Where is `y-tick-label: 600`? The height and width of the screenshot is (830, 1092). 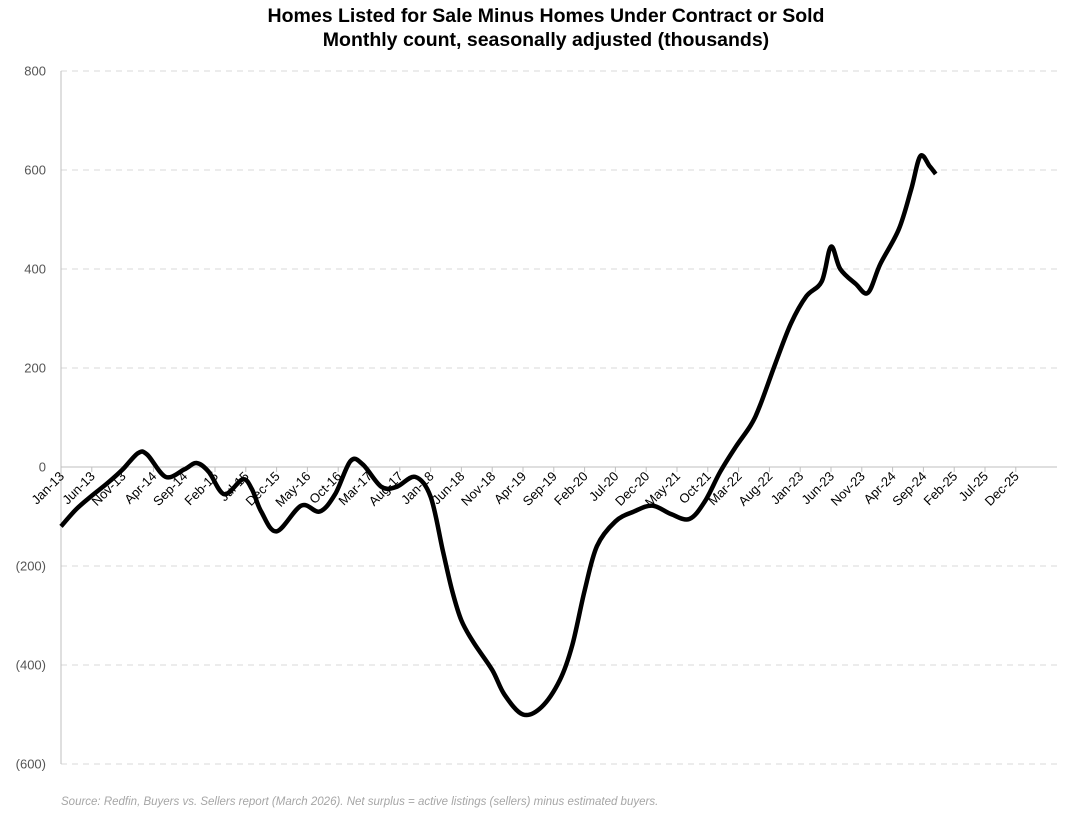 y-tick-label: 600 is located at coordinates (35, 170).